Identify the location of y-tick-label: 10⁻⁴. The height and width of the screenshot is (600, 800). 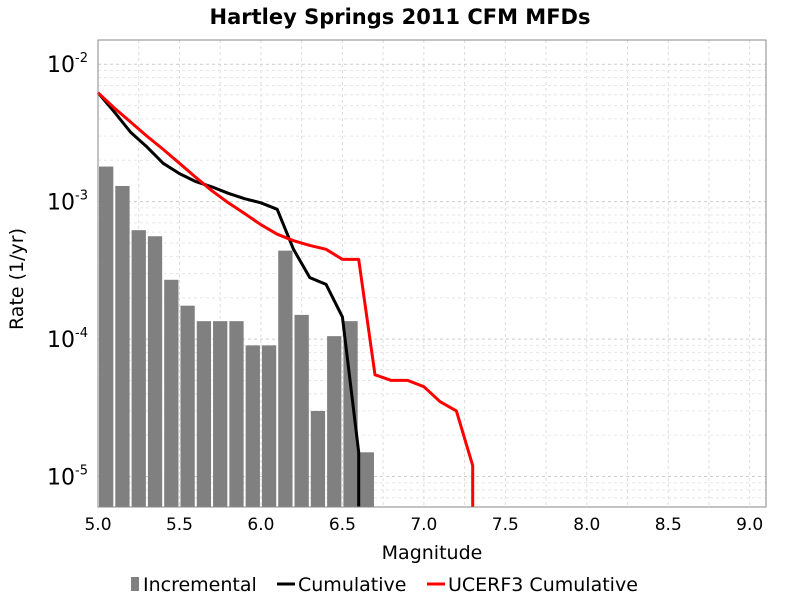
(67, 339).